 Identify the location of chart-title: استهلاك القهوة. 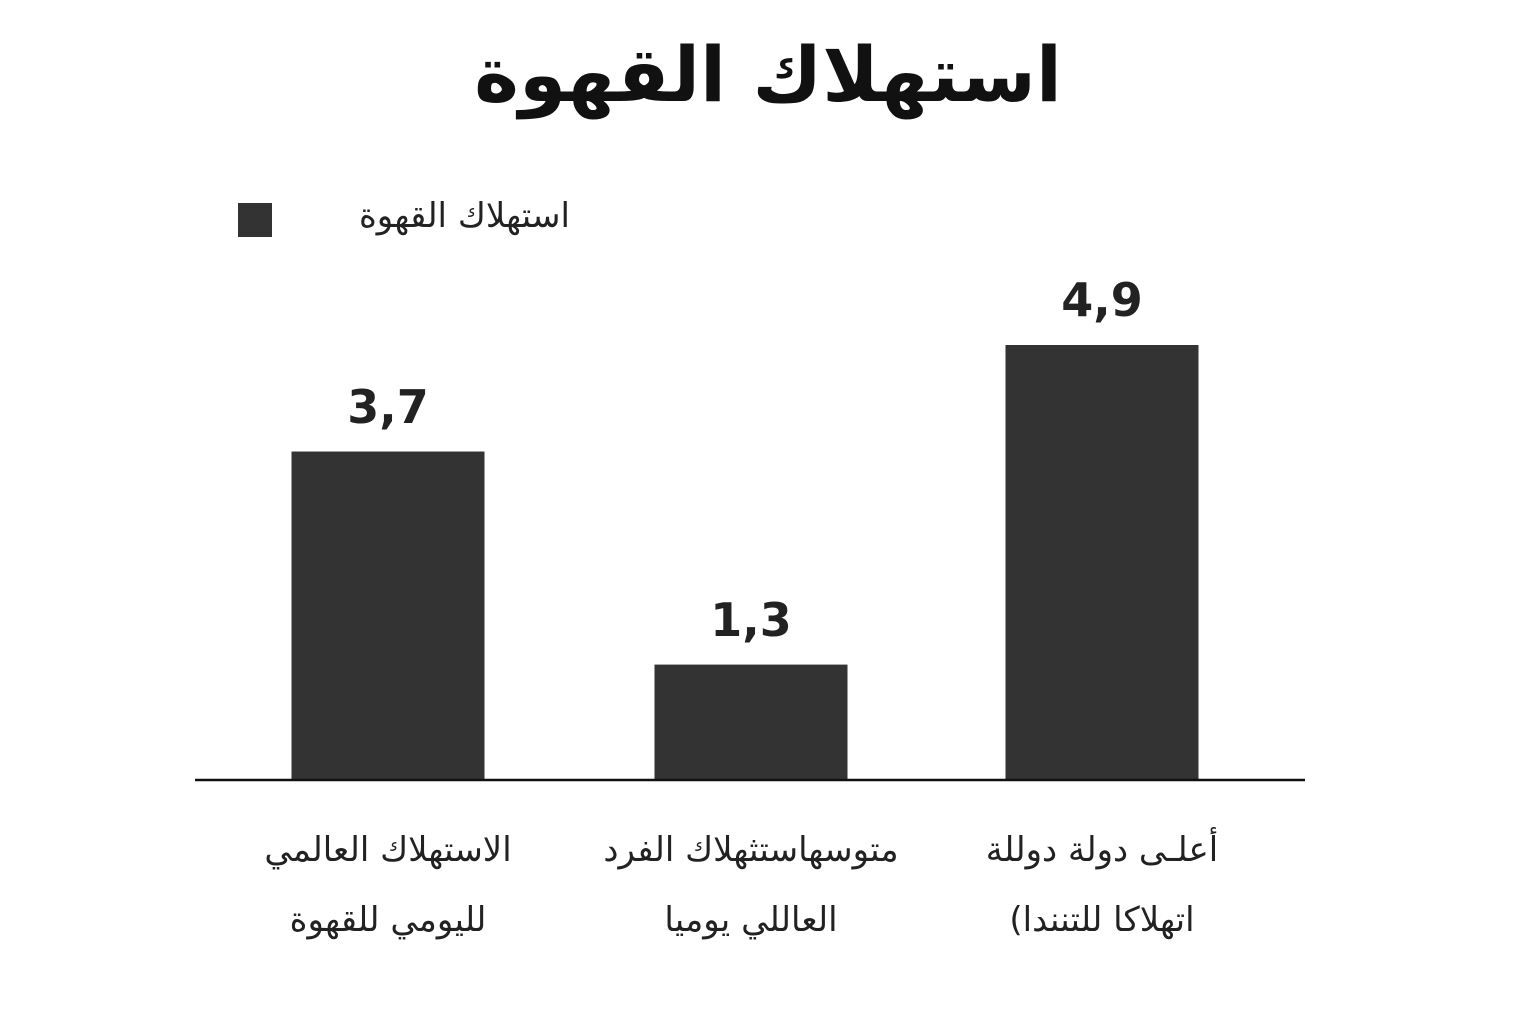
(768, 74).